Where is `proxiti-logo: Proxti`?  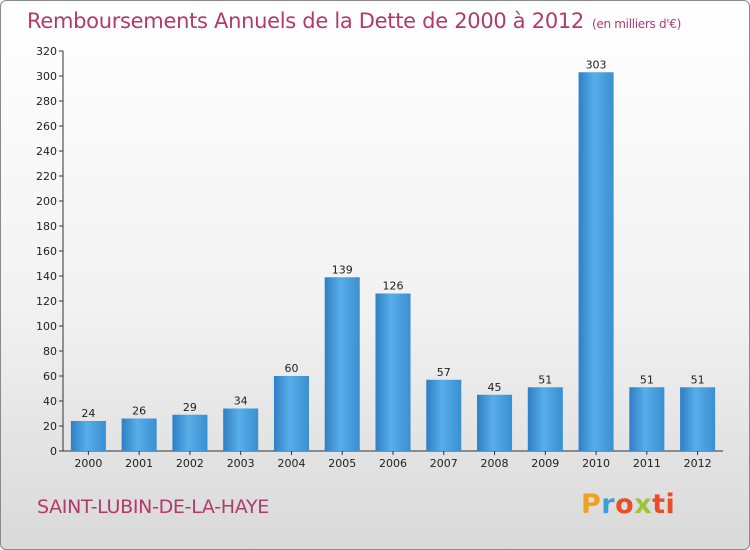 proxiti-logo: Proxti is located at coordinates (628, 504).